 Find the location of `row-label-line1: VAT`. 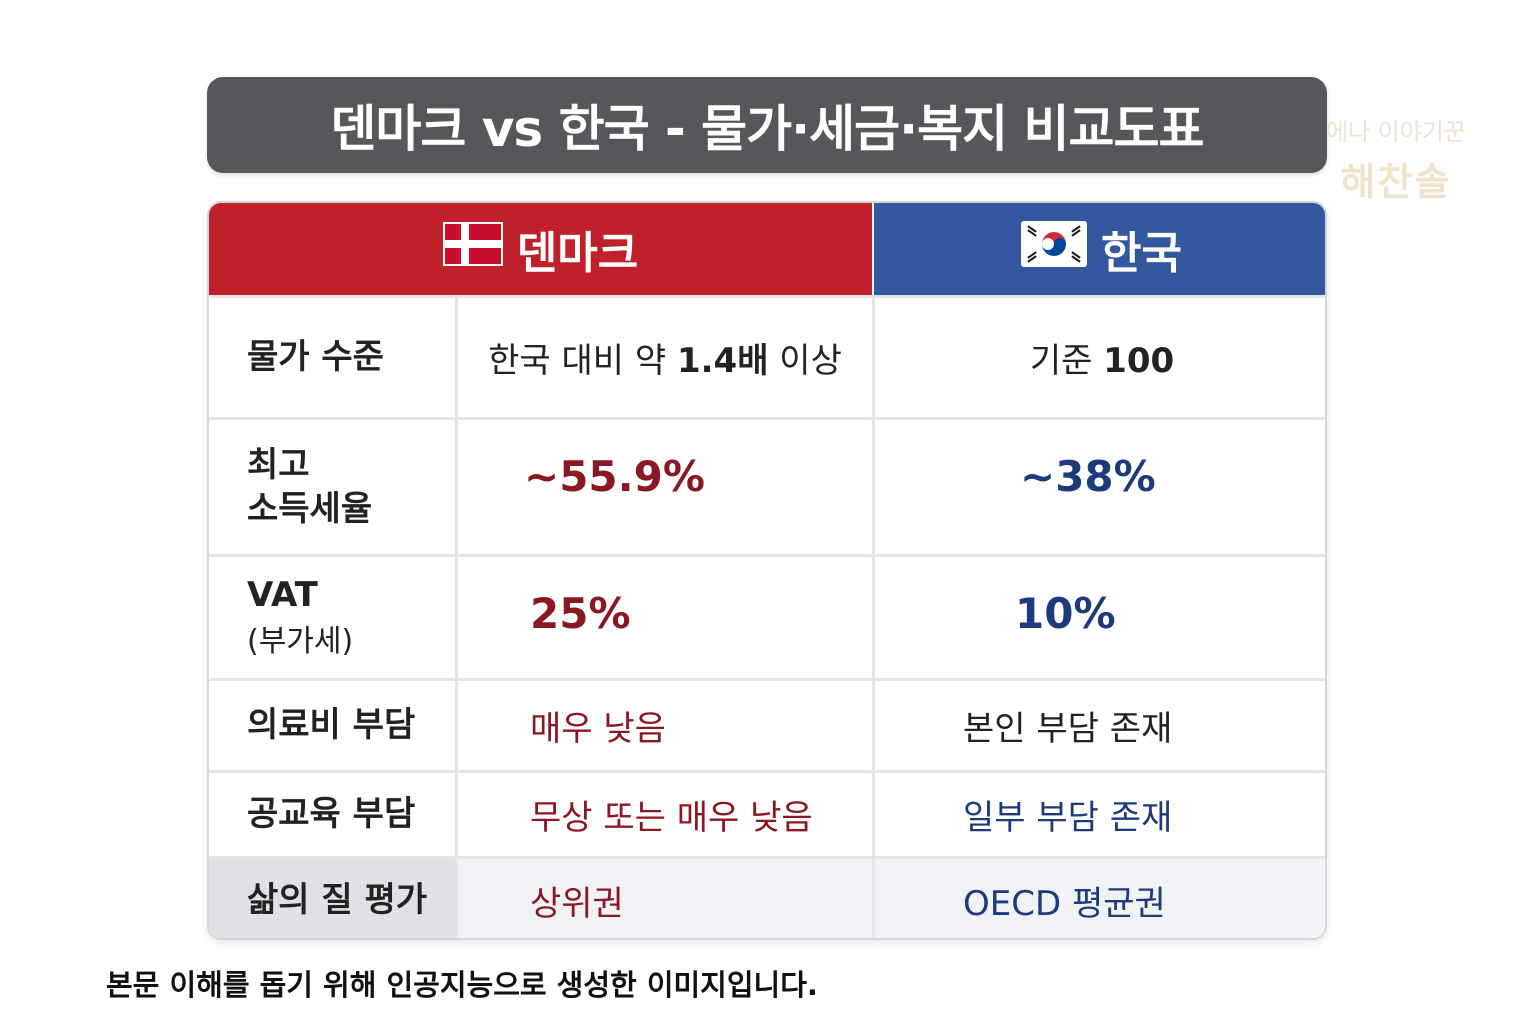

row-label-line1: VAT is located at coordinates (282, 595).